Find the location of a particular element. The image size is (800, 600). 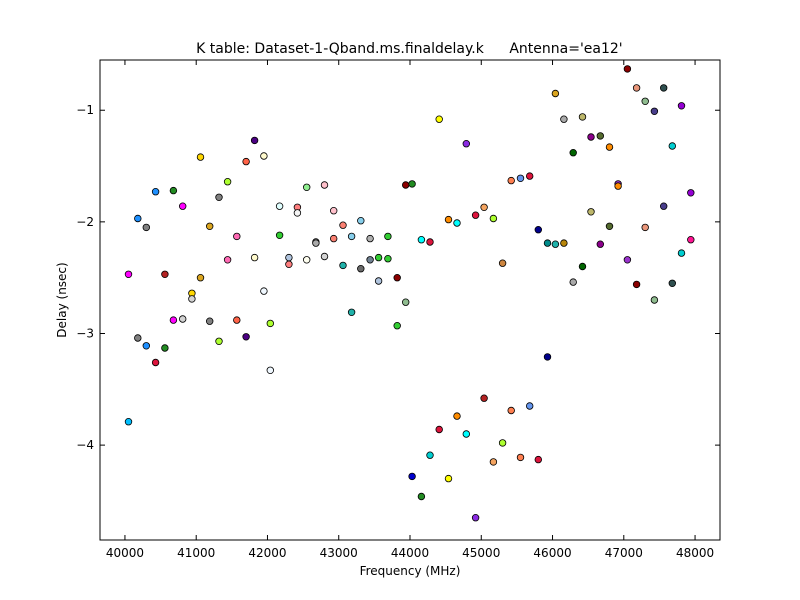

x-tick-label-2: 42000 is located at coordinates (267, 553).